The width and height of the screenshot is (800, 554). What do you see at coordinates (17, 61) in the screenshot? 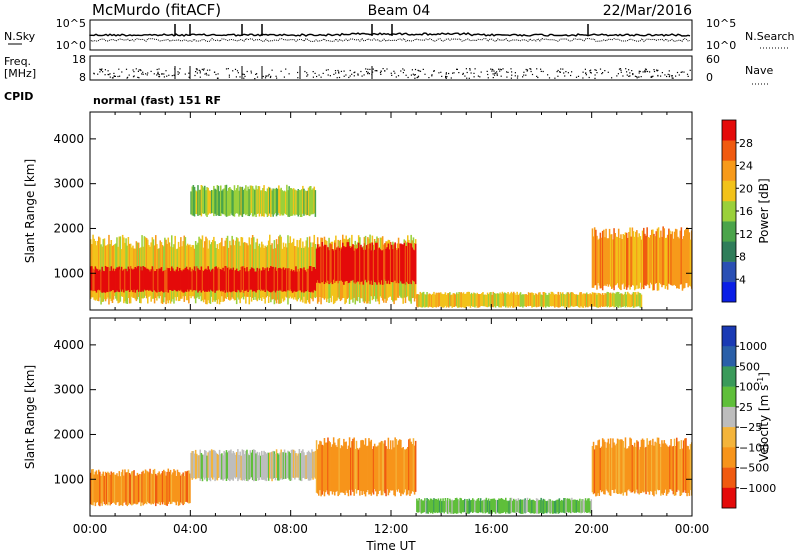
I see `freq-left-label-line1: Freq.` at bounding box center [17, 61].